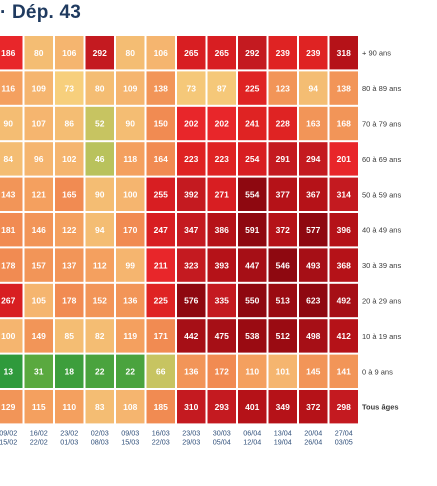 The image size is (437, 486). What do you see at coordinates (191, 195) in the screenshot?
I see `cell-value-label: 392` at bounding box center [191, 195].